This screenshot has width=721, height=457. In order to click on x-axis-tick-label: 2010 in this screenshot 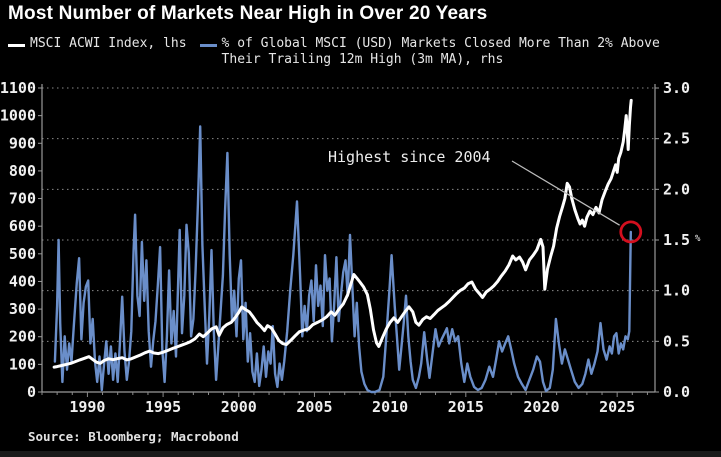, I will do `click(390, 407)`.